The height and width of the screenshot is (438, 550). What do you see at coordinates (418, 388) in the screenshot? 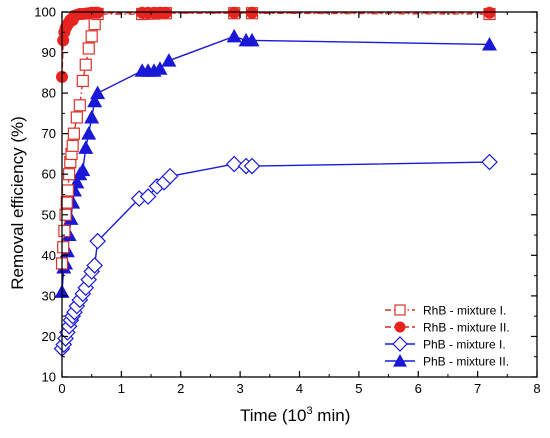
I see `x-tick-label: 6` at bounding box center [418, 388].